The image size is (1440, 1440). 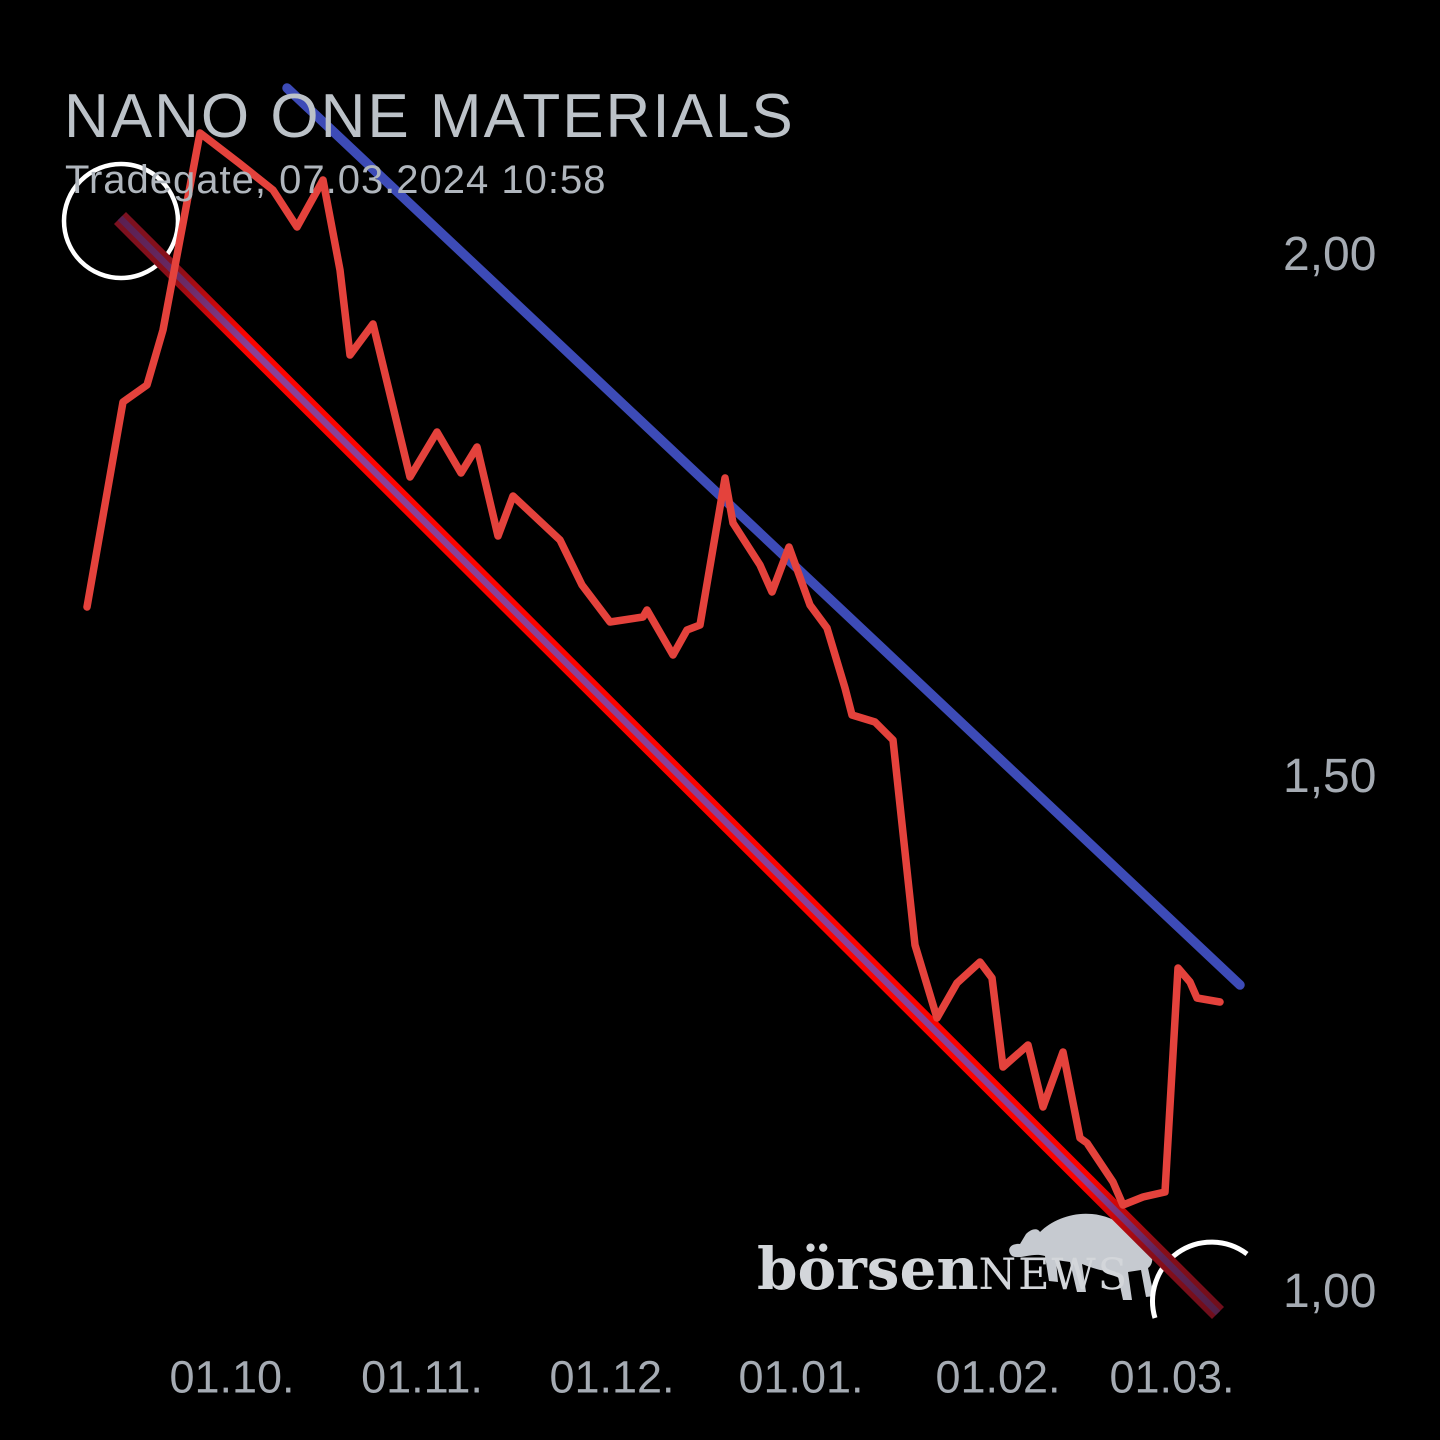 I want to click on annotation-circle-start, so click(x=121, y=221).